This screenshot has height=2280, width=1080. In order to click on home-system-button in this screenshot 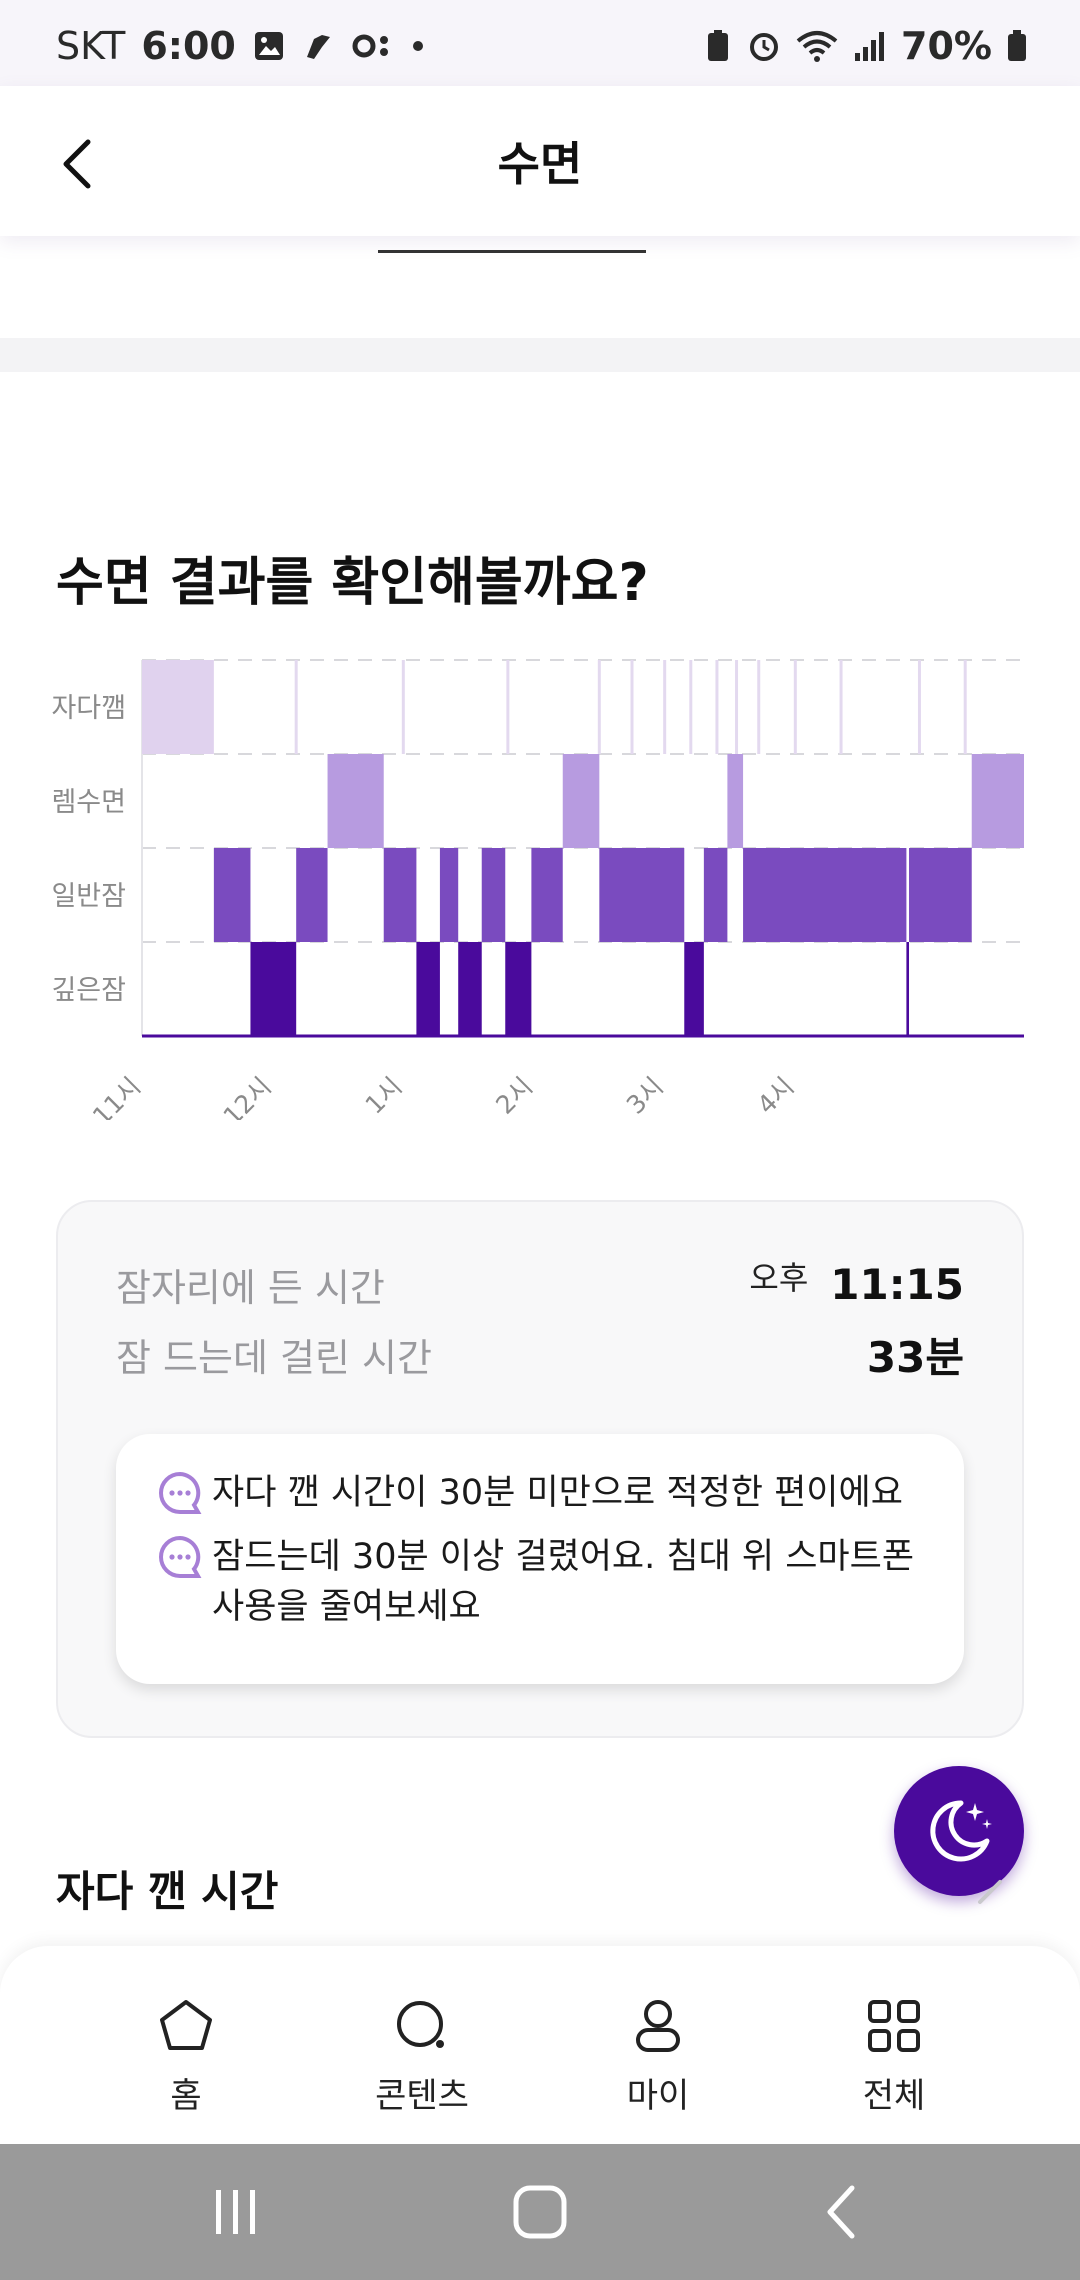, I will do `click(540, 2212)`.